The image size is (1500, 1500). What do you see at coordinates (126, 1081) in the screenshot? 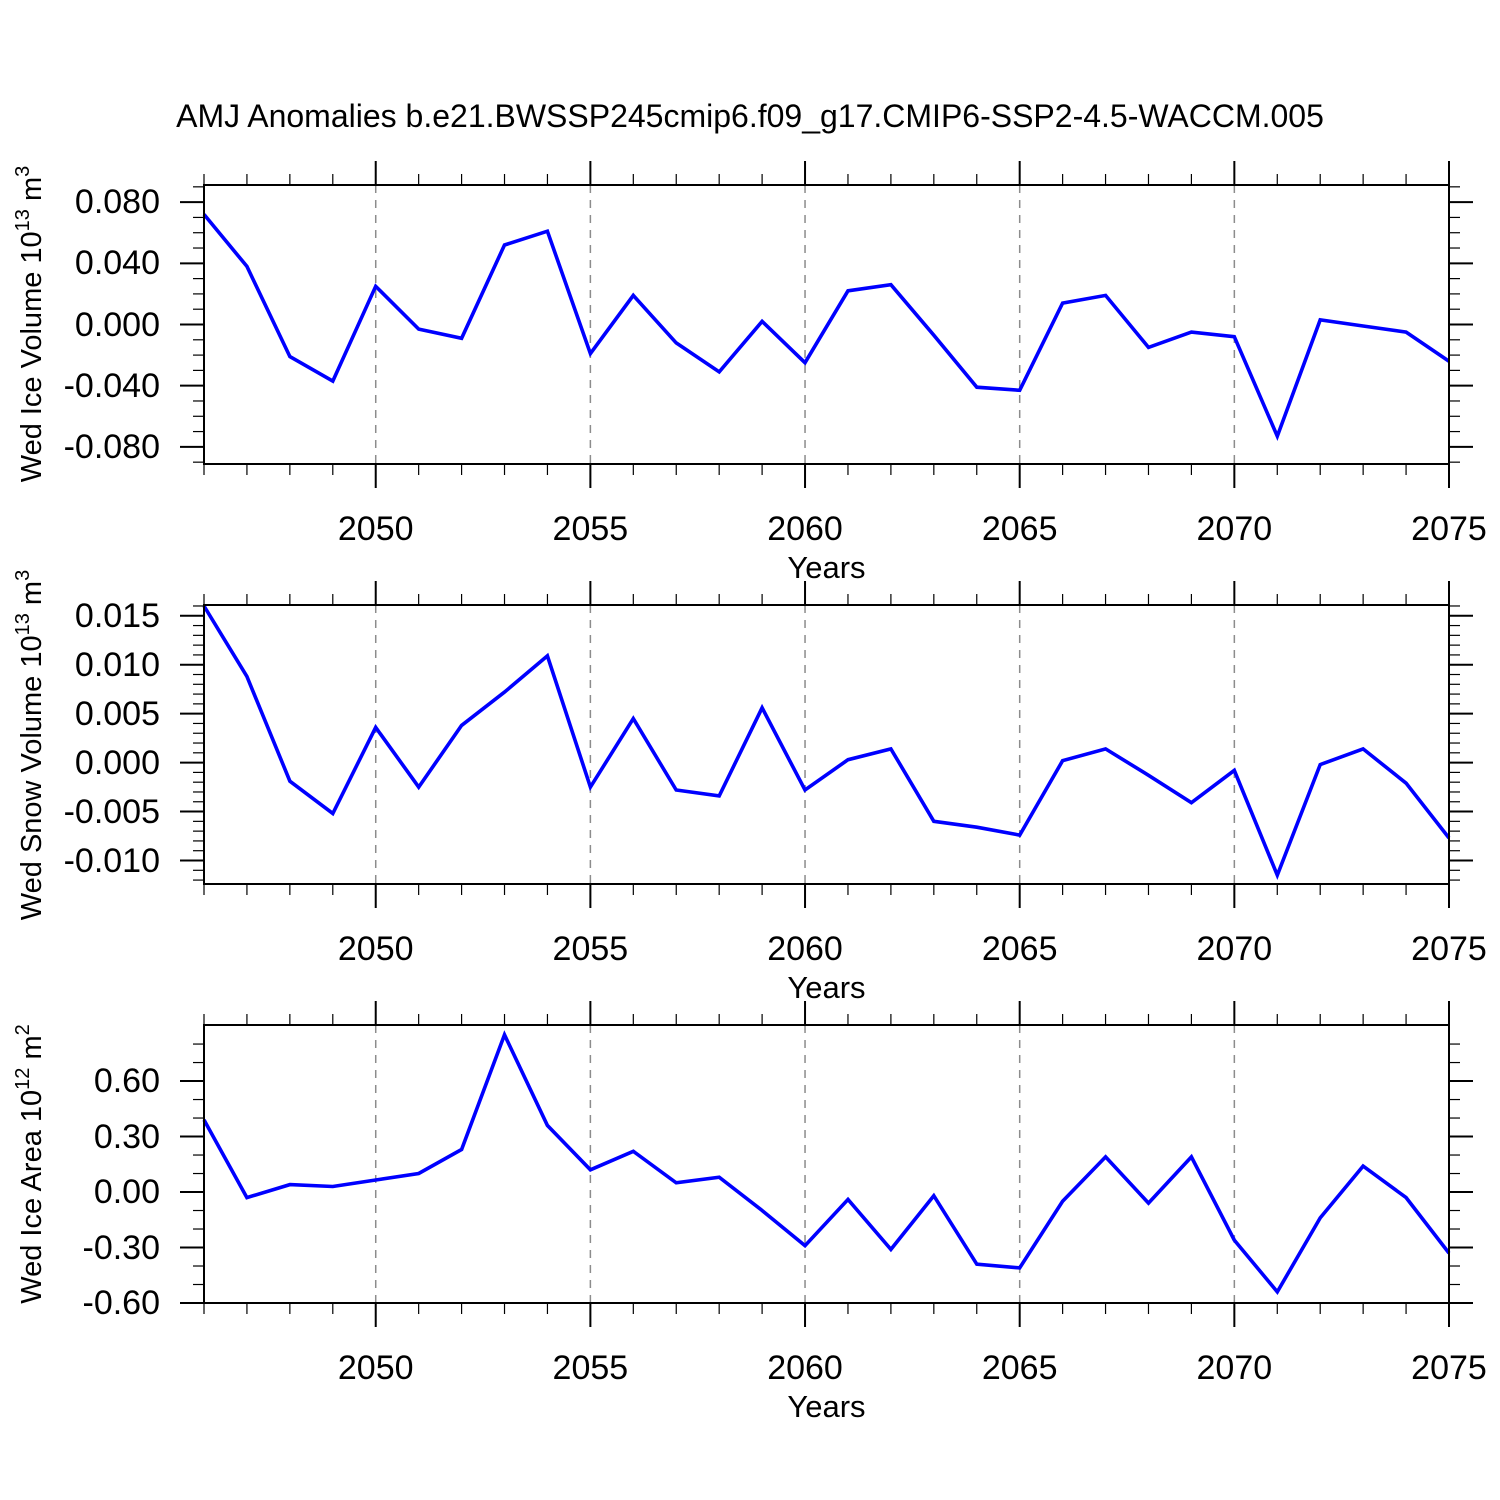
I see `y-tick-label: 0.60` at bounding box center [126, 1081].